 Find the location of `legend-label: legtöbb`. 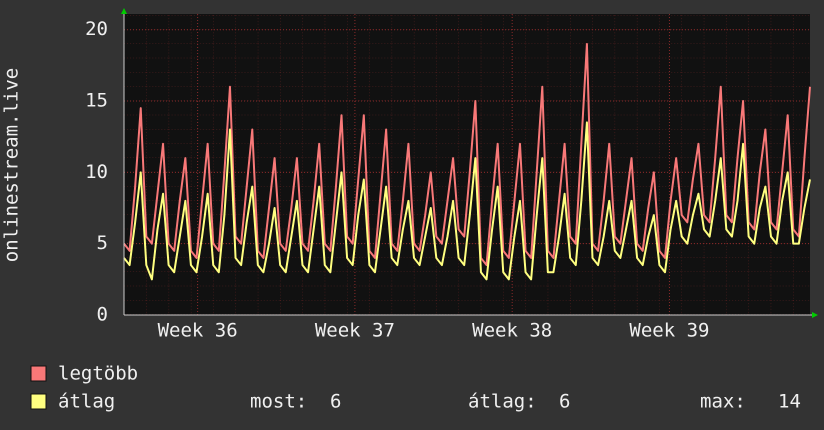

legend-label: legtöbb is located at coordinates (98, 374).